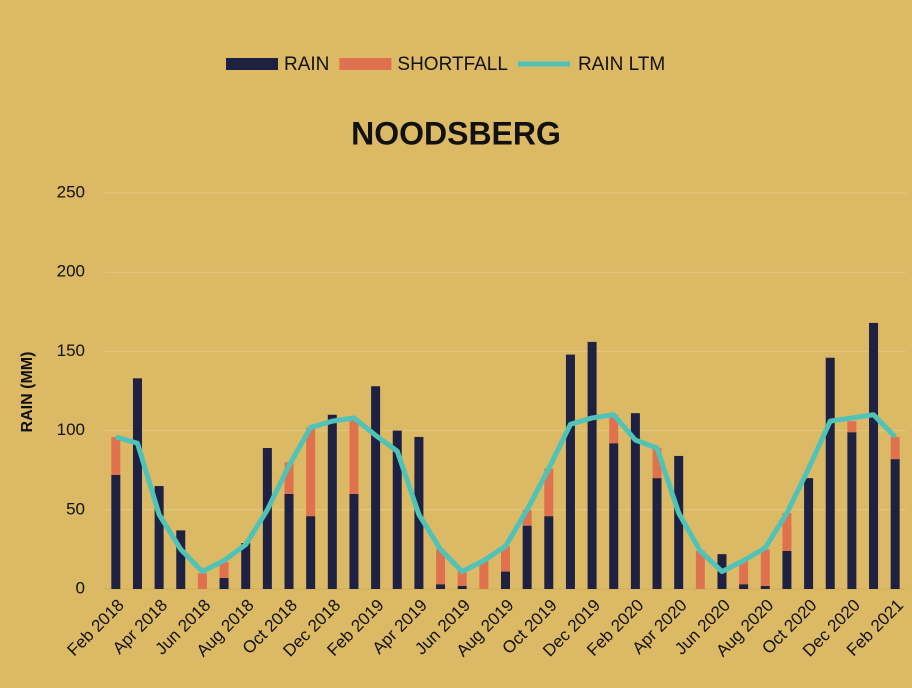 This screenshot has width=912, height=688. Describe the element at coordinates (621, 64) in the screenshot. I see `legend-label: RAIN LTM` at that location.